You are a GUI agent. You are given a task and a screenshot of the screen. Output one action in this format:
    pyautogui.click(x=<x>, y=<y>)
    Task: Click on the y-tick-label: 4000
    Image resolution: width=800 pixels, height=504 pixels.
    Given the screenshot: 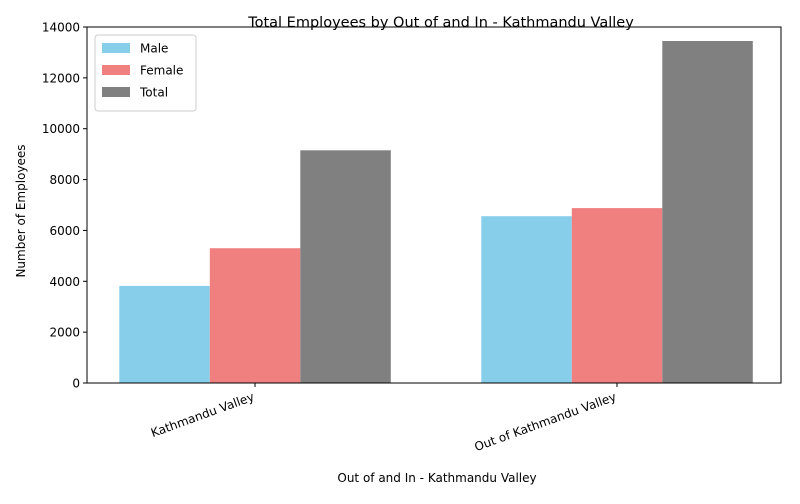 What is the action you would take?
    pyautogui.click(x=64, y=282)
    